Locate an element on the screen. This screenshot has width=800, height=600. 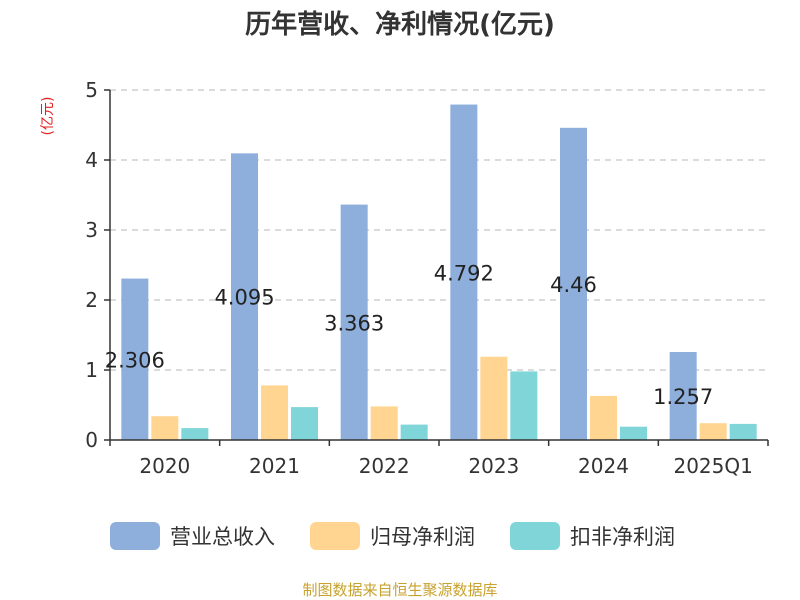
y-tick-label: 4 is located at coordinates (91, 160).